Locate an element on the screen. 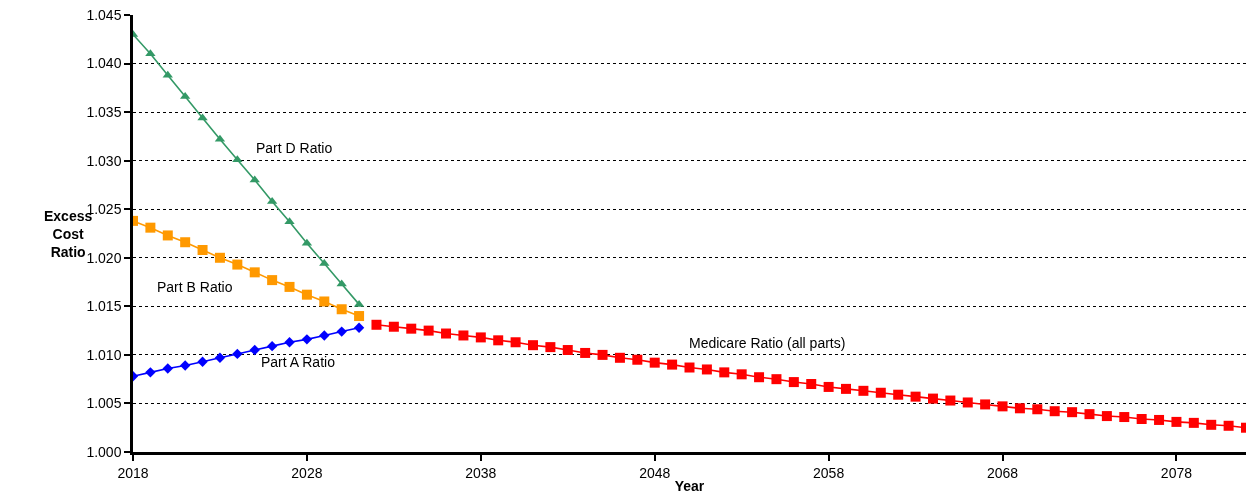  annotation: Part A Ratio is located at coordinates (298, 362).